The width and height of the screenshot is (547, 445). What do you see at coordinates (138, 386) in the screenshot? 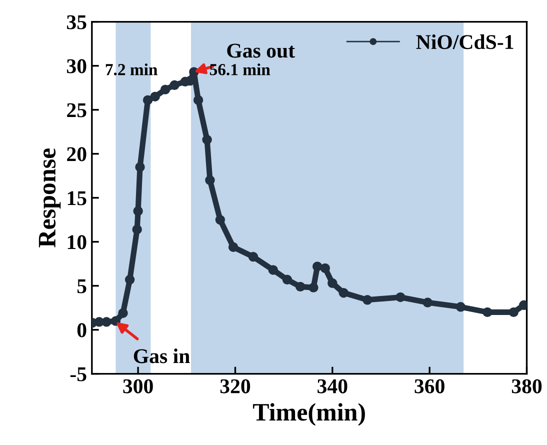
I see `x-tick-label: 300` at bounding box center [138, 386].